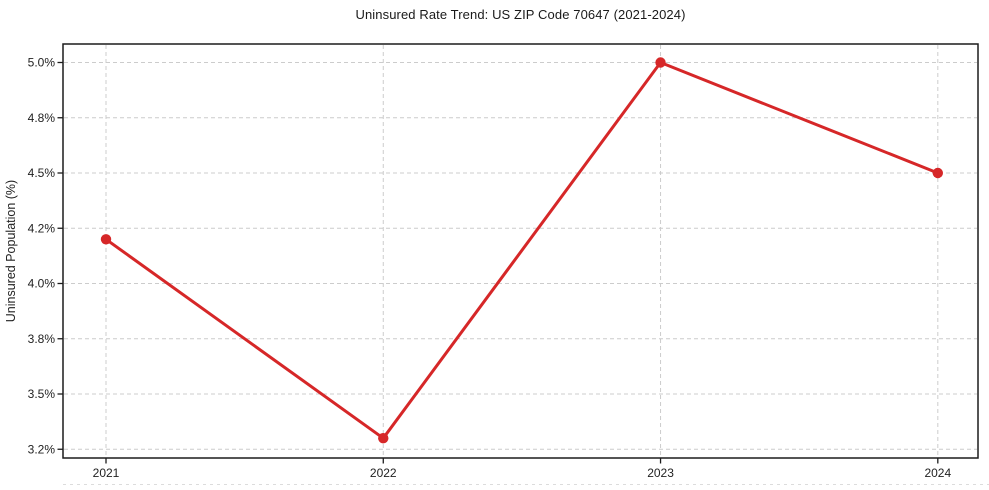 The image size is (989, 490). I want to click on data-point-2022, so click(383, 438).